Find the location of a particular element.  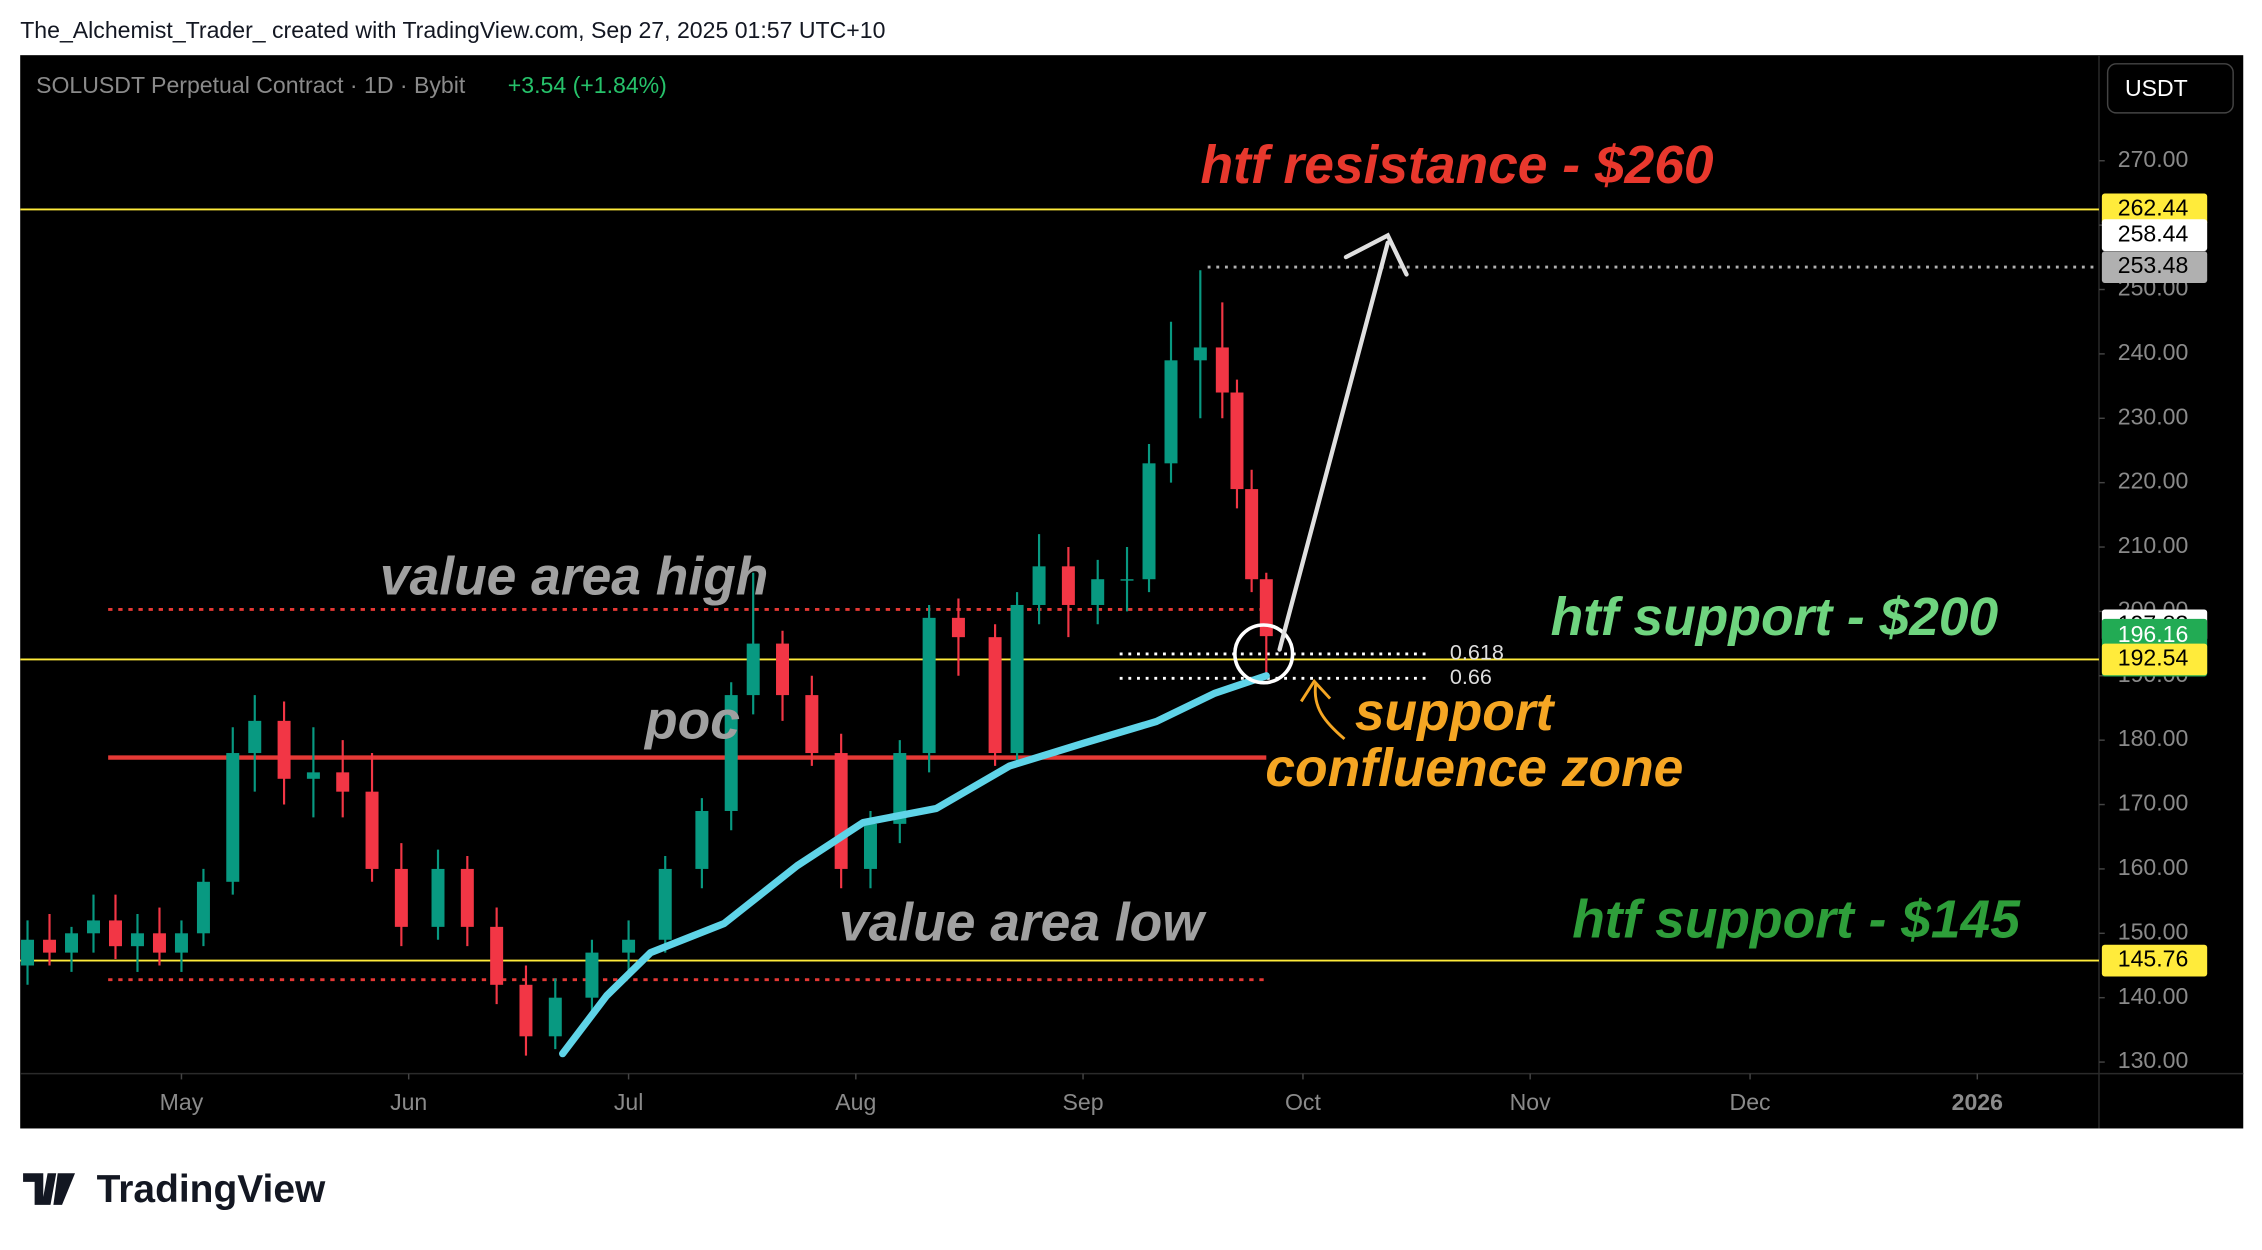

currency: USDT is located at coordinates (2156, 88).